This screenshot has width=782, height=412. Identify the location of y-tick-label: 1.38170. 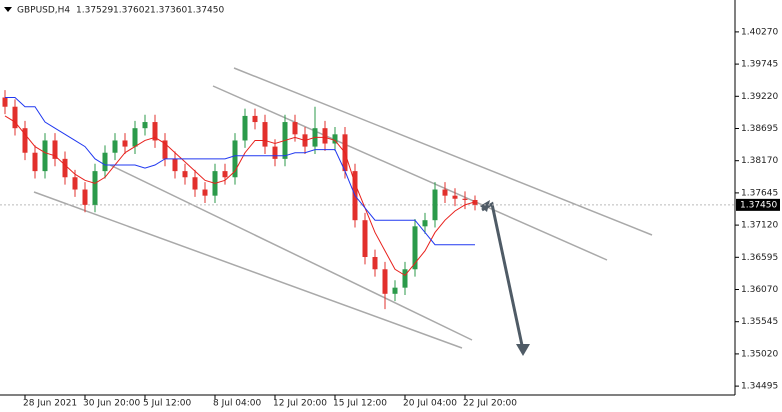
(759, 161).